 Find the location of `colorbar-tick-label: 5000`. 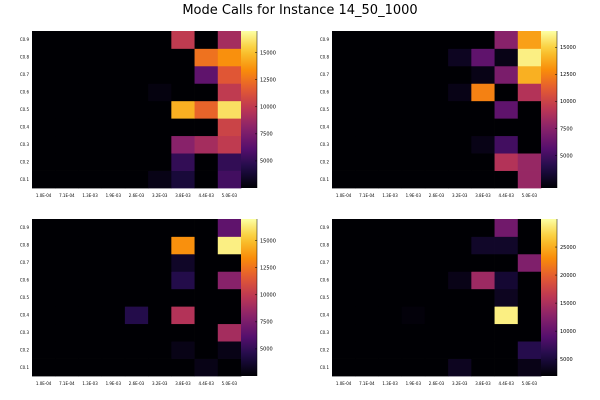

colorbar-tick-label: 5000 is located at coordinates (266, 162).